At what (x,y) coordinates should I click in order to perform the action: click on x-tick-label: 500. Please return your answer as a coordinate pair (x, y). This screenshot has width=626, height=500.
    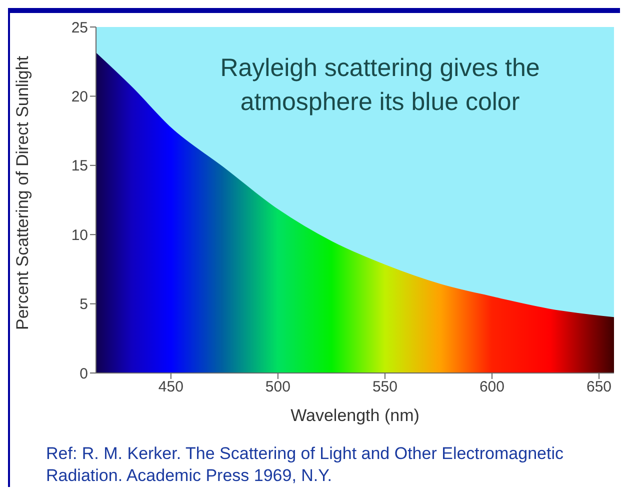
    Looking at the image, I should click on (277, 387).